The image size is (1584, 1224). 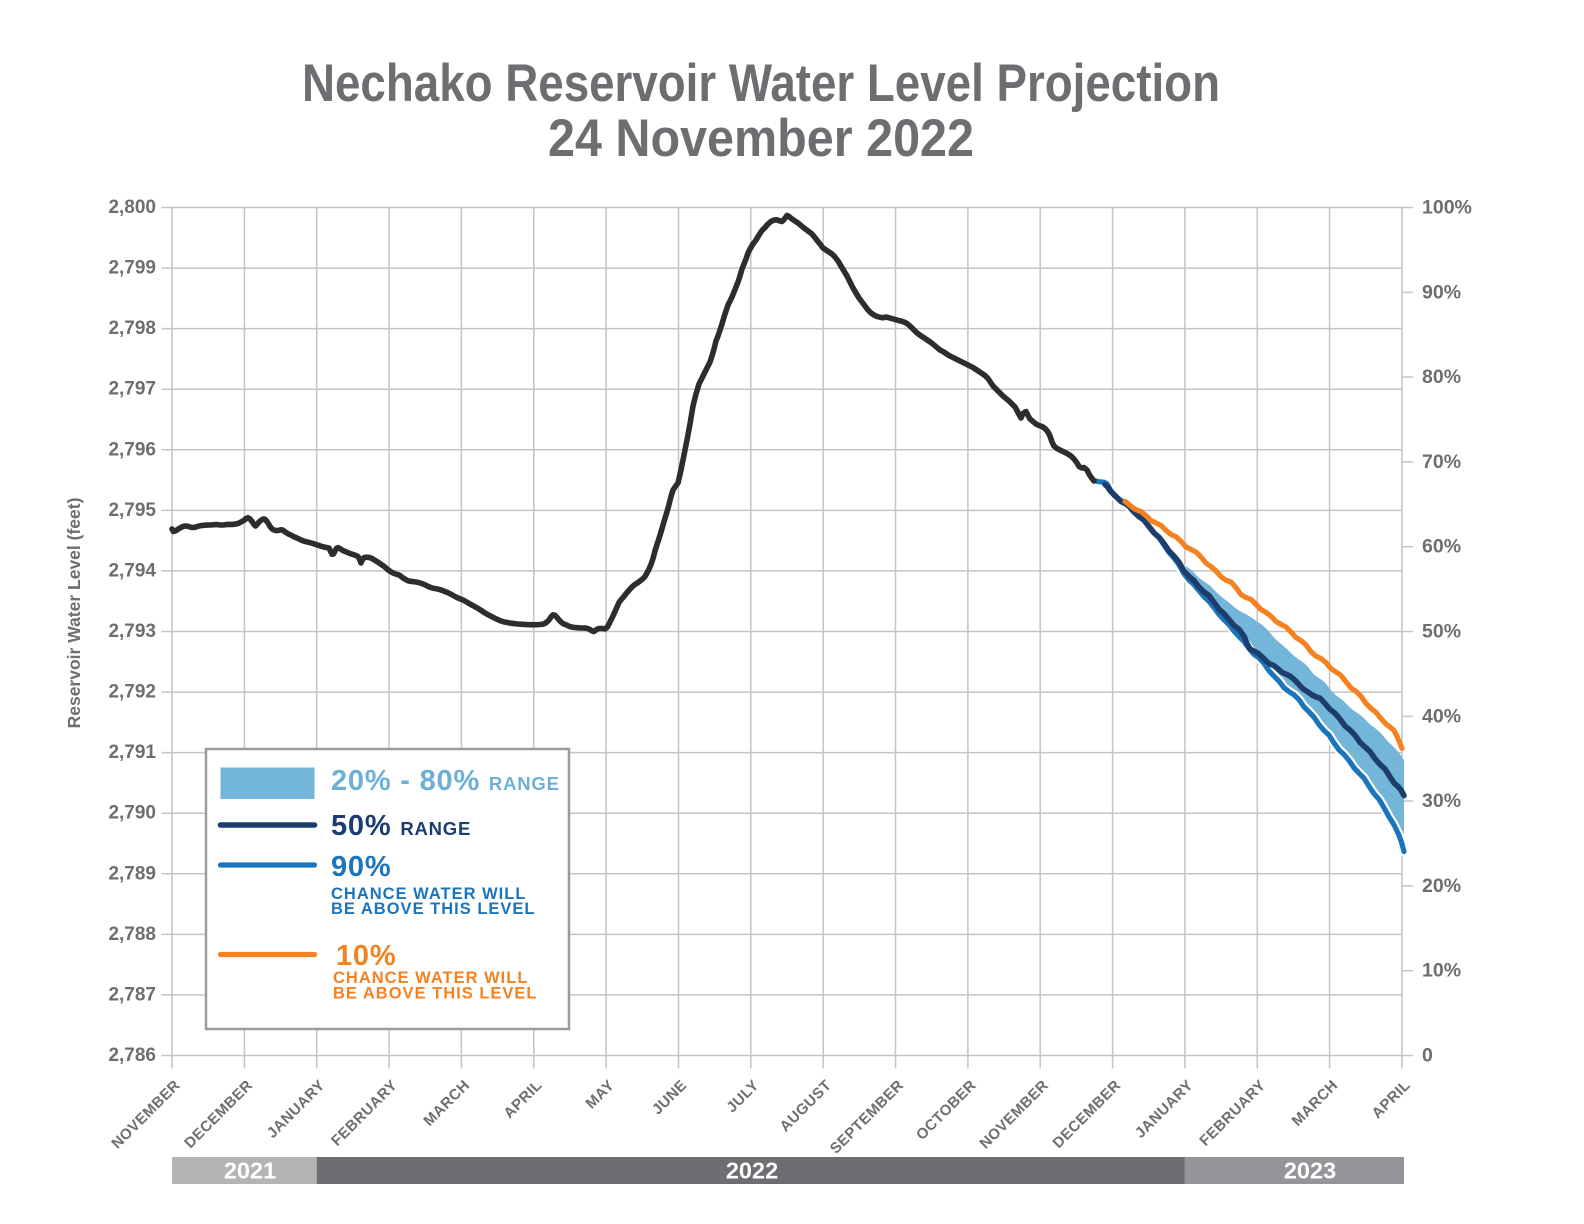 I want to click on svg-text: 70%, so click(x=1441, y=462).